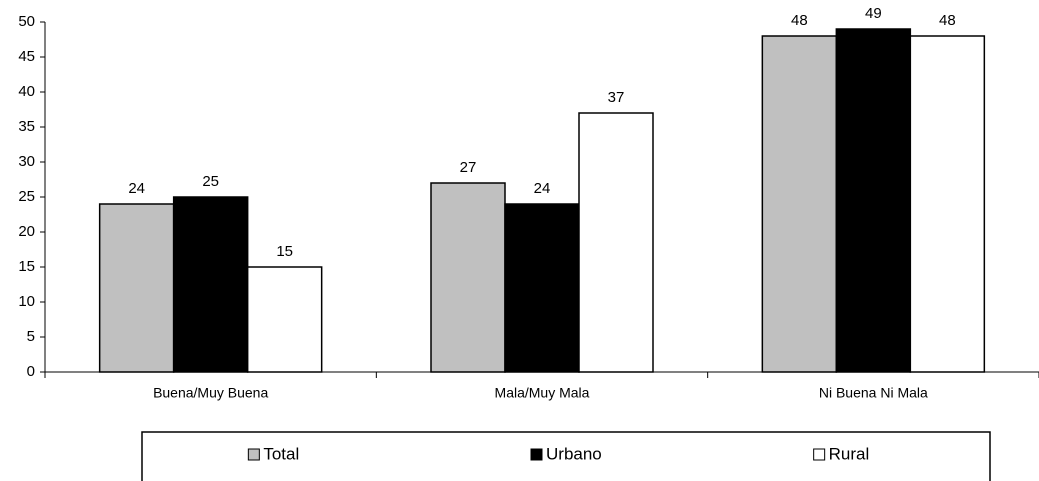 The width and height of the screenshot is (1039, 481). I want to click on y-tick-label: 35, so click(26, 126).